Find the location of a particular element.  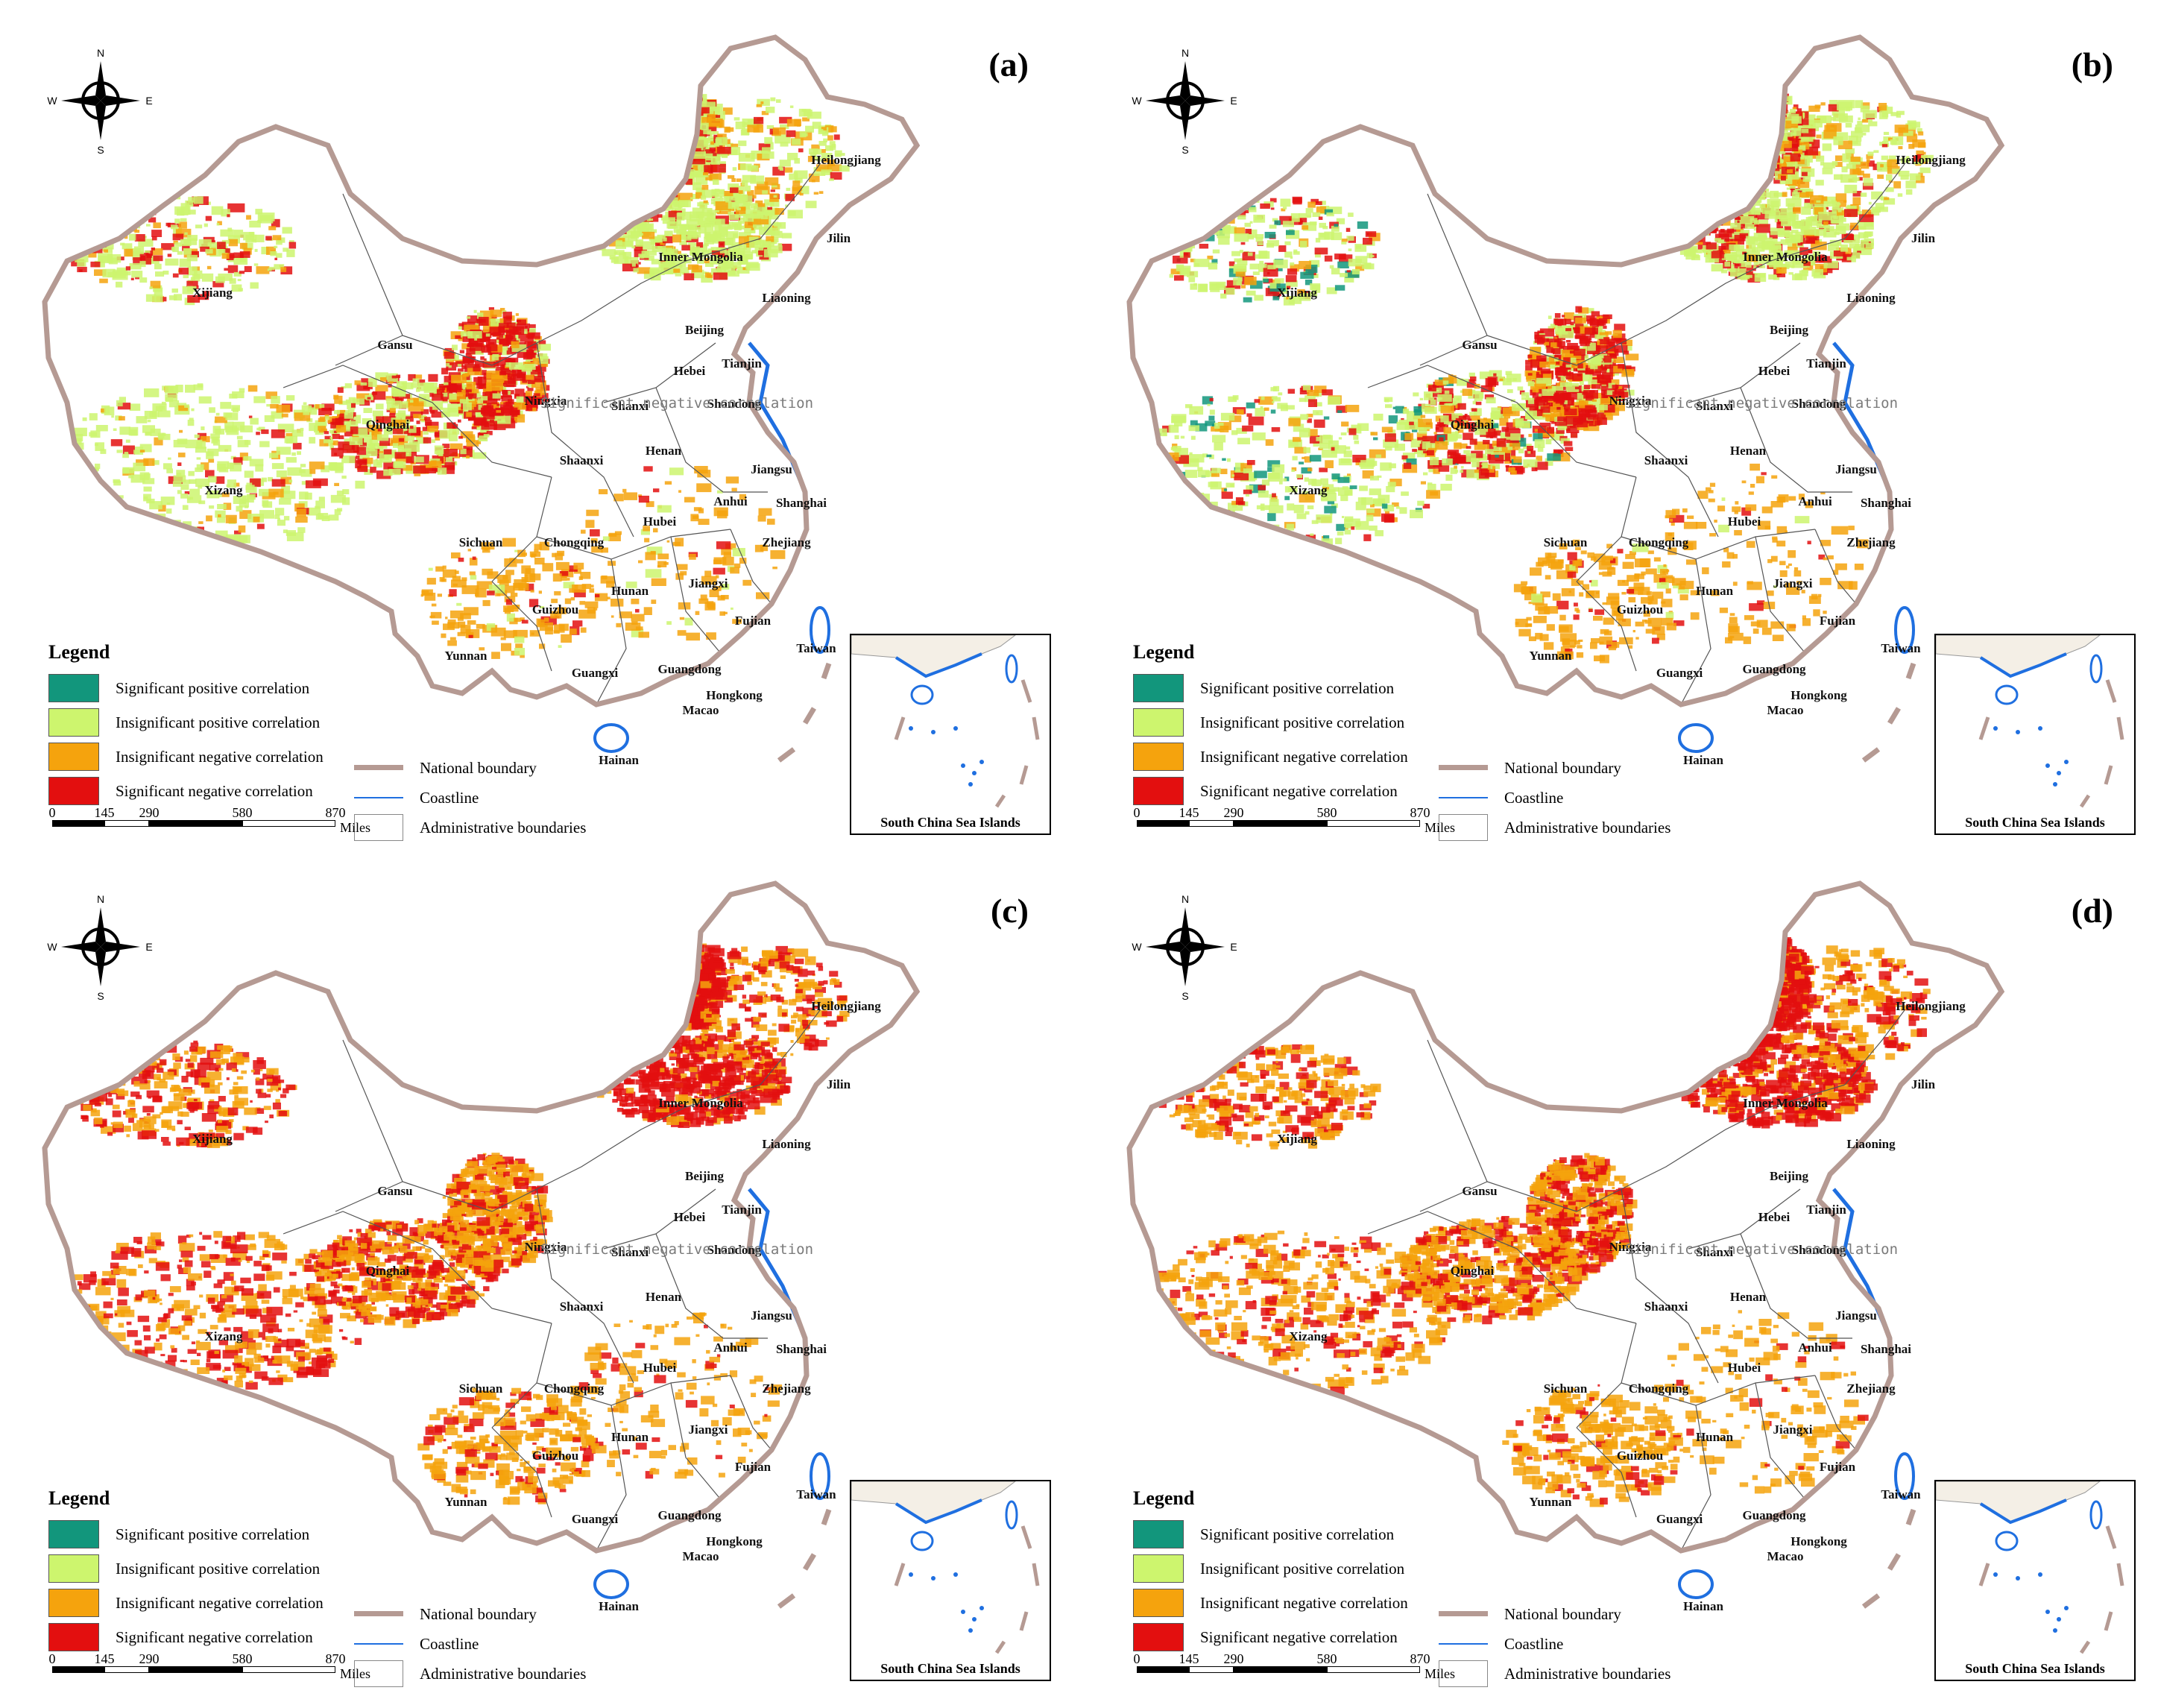

compass-w-label: W is located at coordinates (52, 101).